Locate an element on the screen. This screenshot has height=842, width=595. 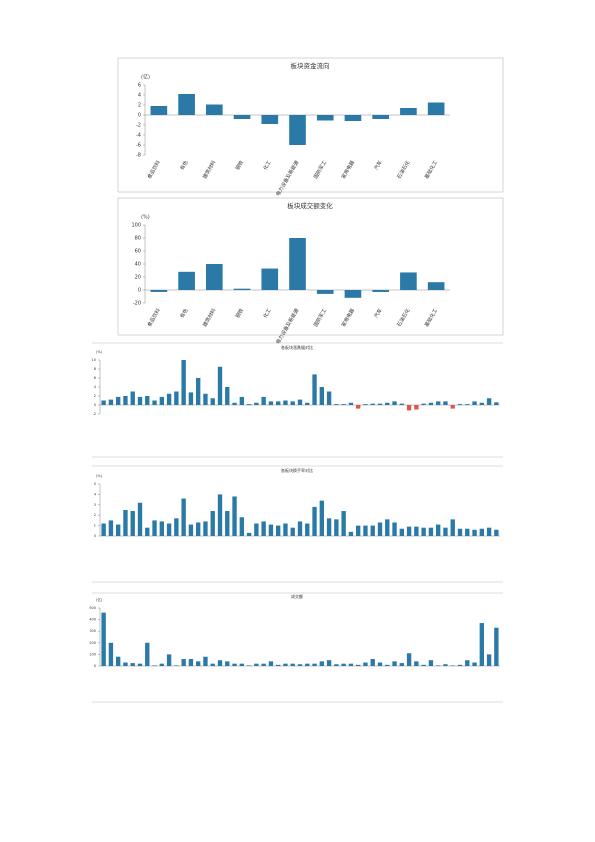
y-tick-label: 10 is located at coordinates (94, 360).